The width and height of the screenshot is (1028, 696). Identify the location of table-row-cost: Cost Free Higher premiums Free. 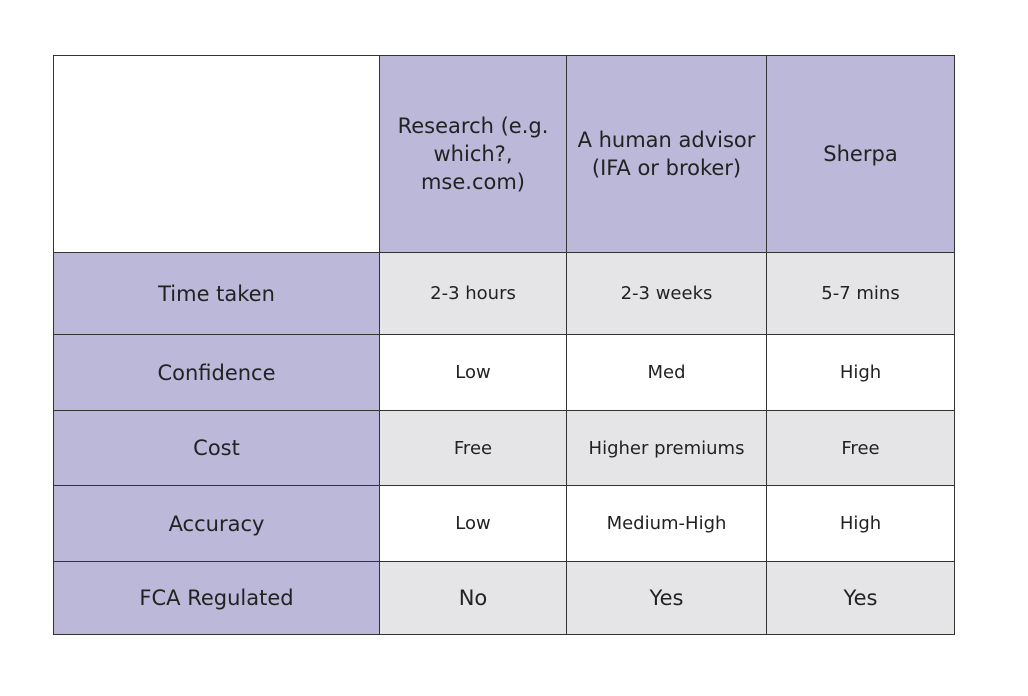
(504, 448).